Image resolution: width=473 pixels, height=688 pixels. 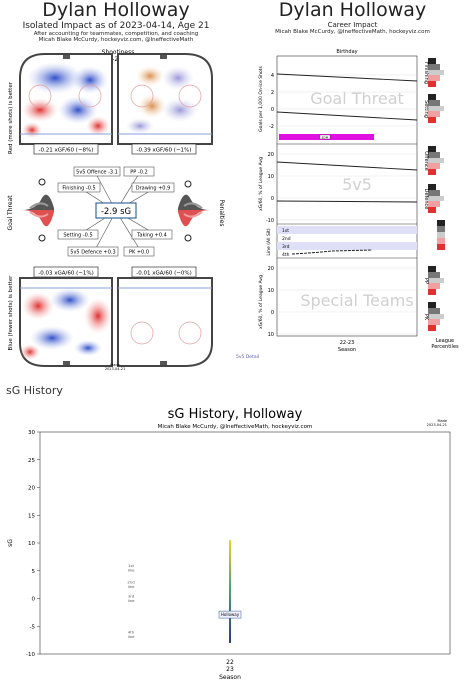 What do you see at coordinates (286, 247) in the screenshot?
I see `y3-tick-2: 3rd` at bounding box center [286, 247].